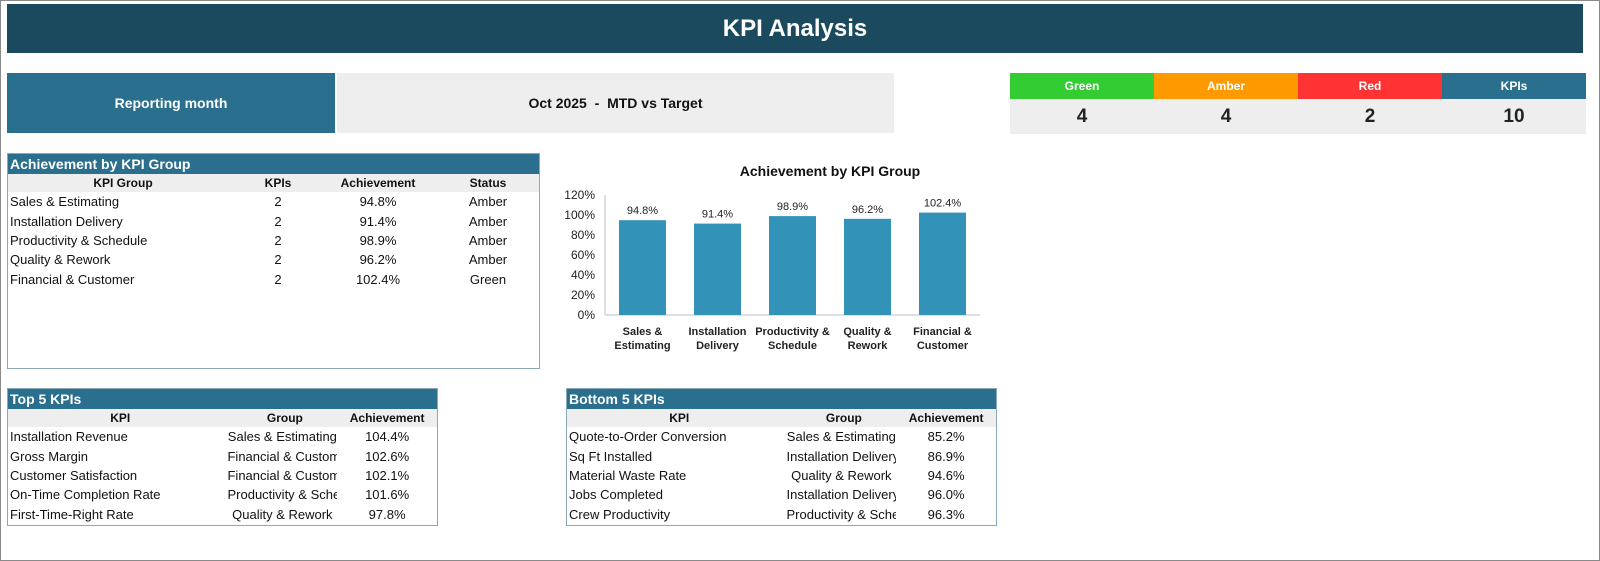 This screenshot has height=561, width=1600. Describe the element at coordinates (830, 171) in the screenshot. I see `chart-title: Achievement by KPI Group` at that location.